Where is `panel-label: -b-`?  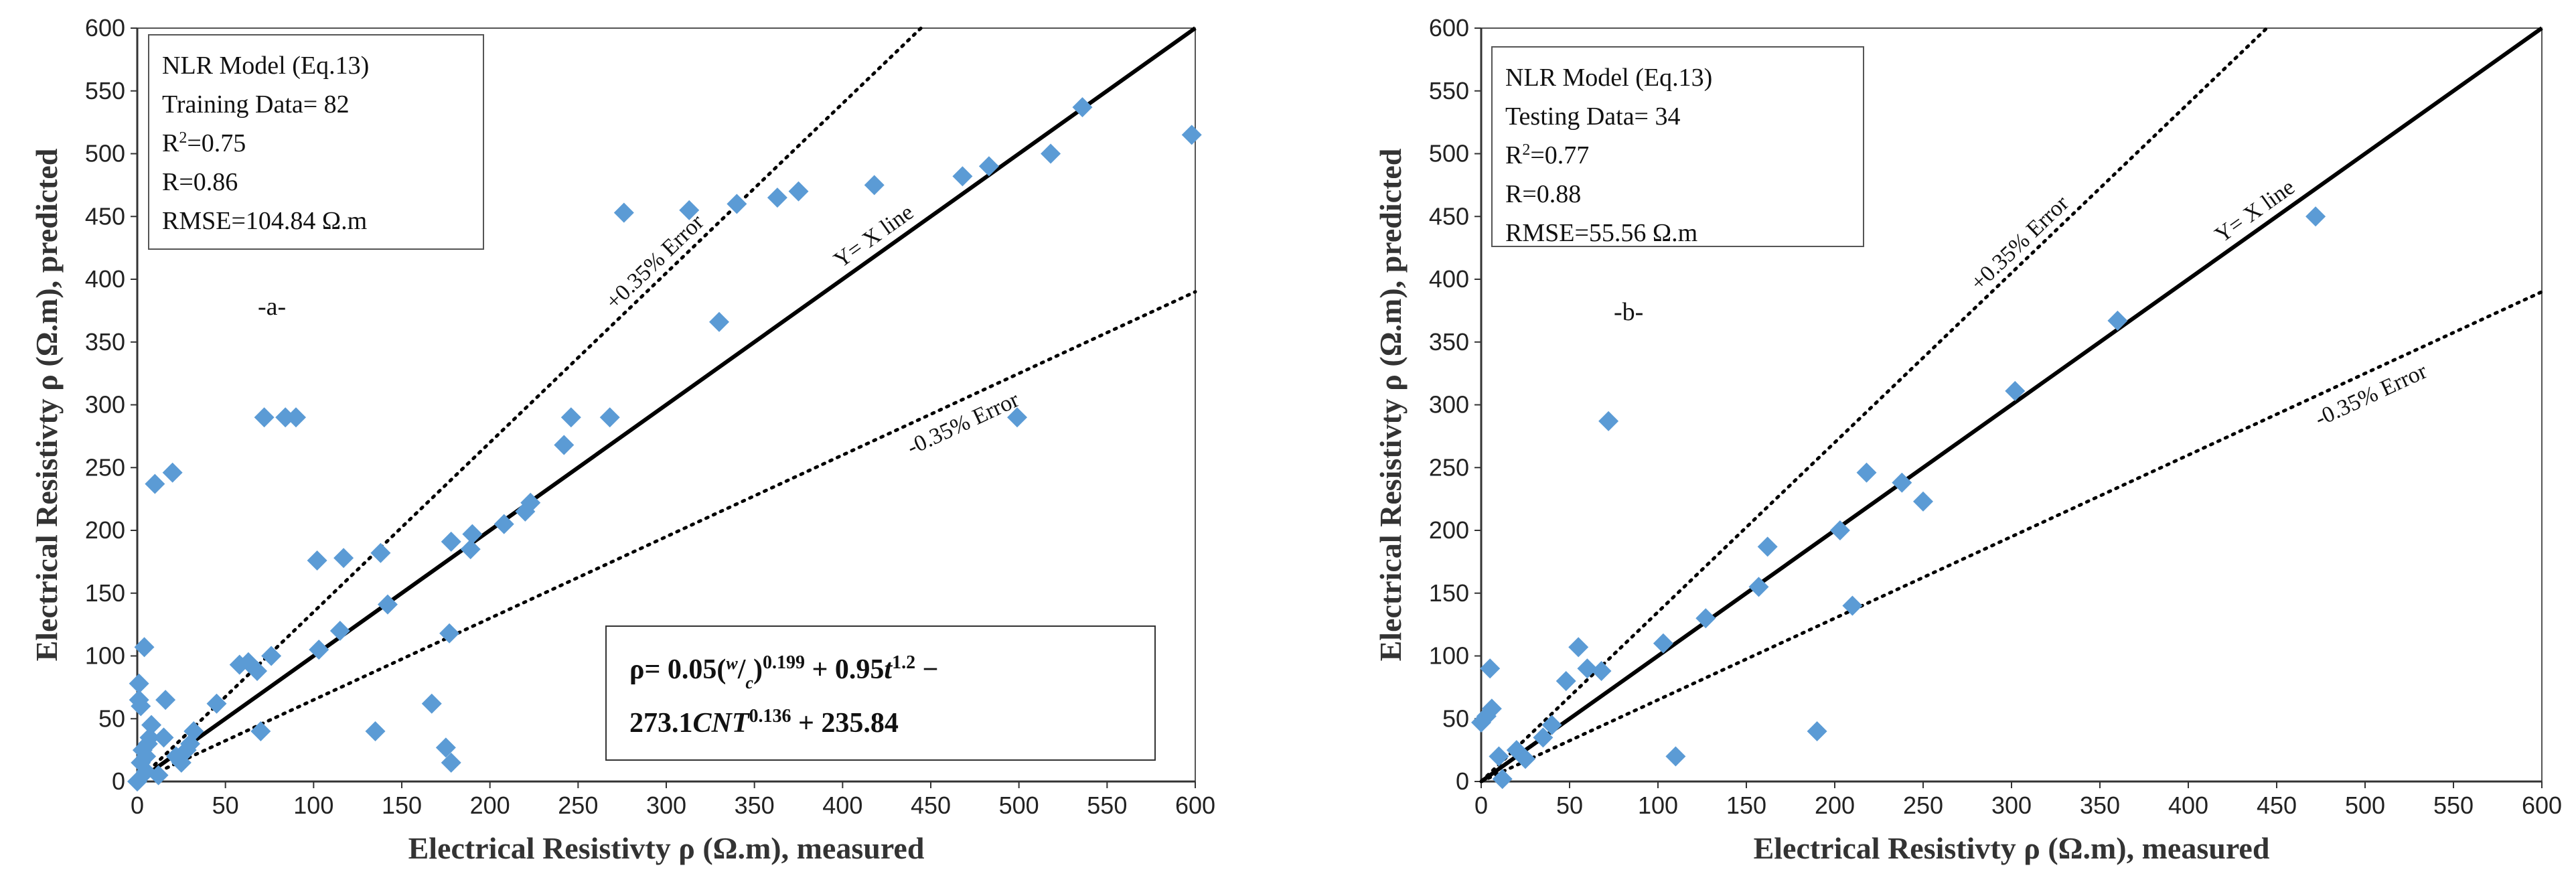
panel-label: -b- is located at coordinates (1629, 312).